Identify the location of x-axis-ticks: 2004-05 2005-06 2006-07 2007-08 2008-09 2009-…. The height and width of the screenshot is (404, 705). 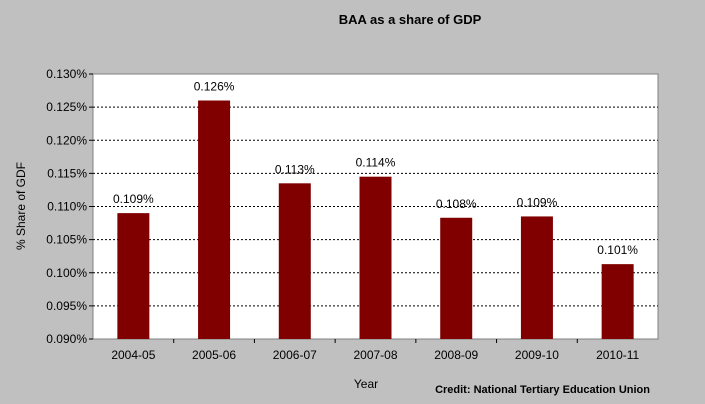
(375, 350).